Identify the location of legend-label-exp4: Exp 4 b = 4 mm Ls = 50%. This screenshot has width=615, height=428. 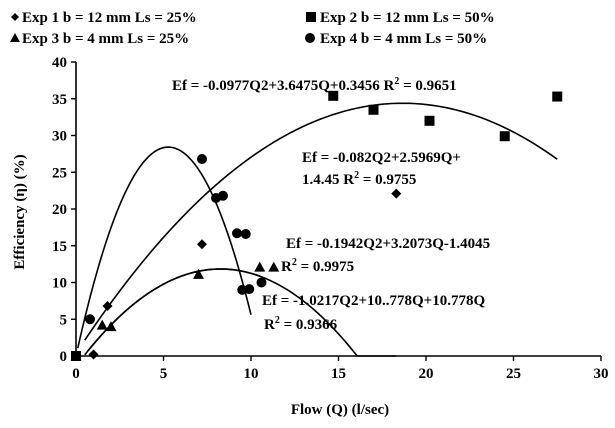
(403, 39).